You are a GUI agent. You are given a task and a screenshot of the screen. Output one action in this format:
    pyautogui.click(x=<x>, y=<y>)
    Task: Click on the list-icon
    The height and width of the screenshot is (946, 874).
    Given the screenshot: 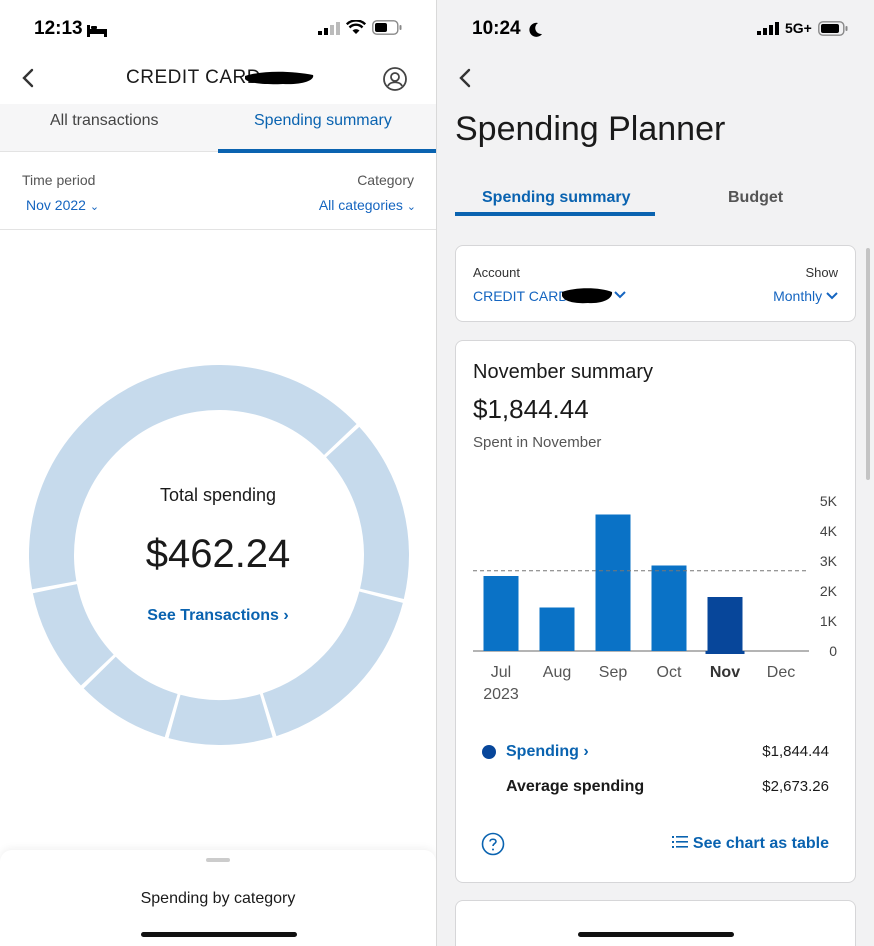 What is the action you would take?
    pyautogui.click(x=680, y=842)
    